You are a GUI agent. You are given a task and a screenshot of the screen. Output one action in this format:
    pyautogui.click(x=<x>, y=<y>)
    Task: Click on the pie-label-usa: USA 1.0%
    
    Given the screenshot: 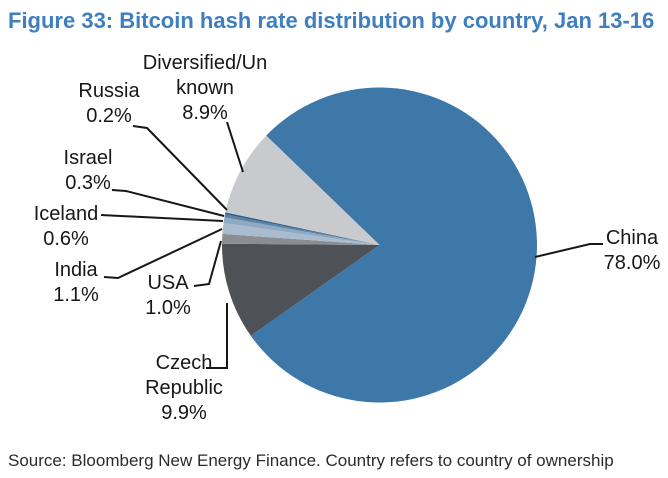 What is the action you would take?
    pyautogui.click(x=168, y=295)
    